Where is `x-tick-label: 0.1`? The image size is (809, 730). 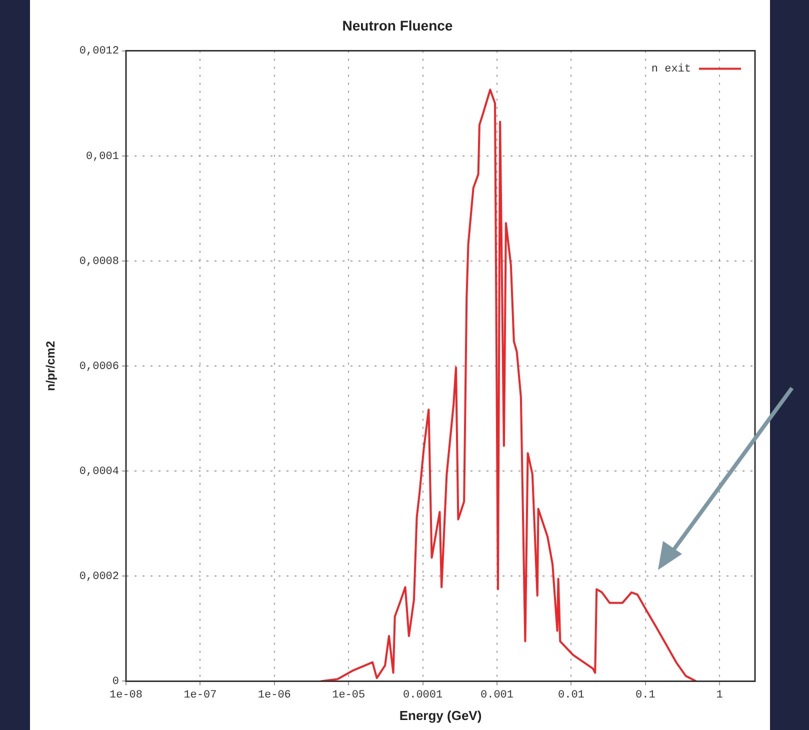 x-tick-label: 0.1 is located at coordinates (645, 696).